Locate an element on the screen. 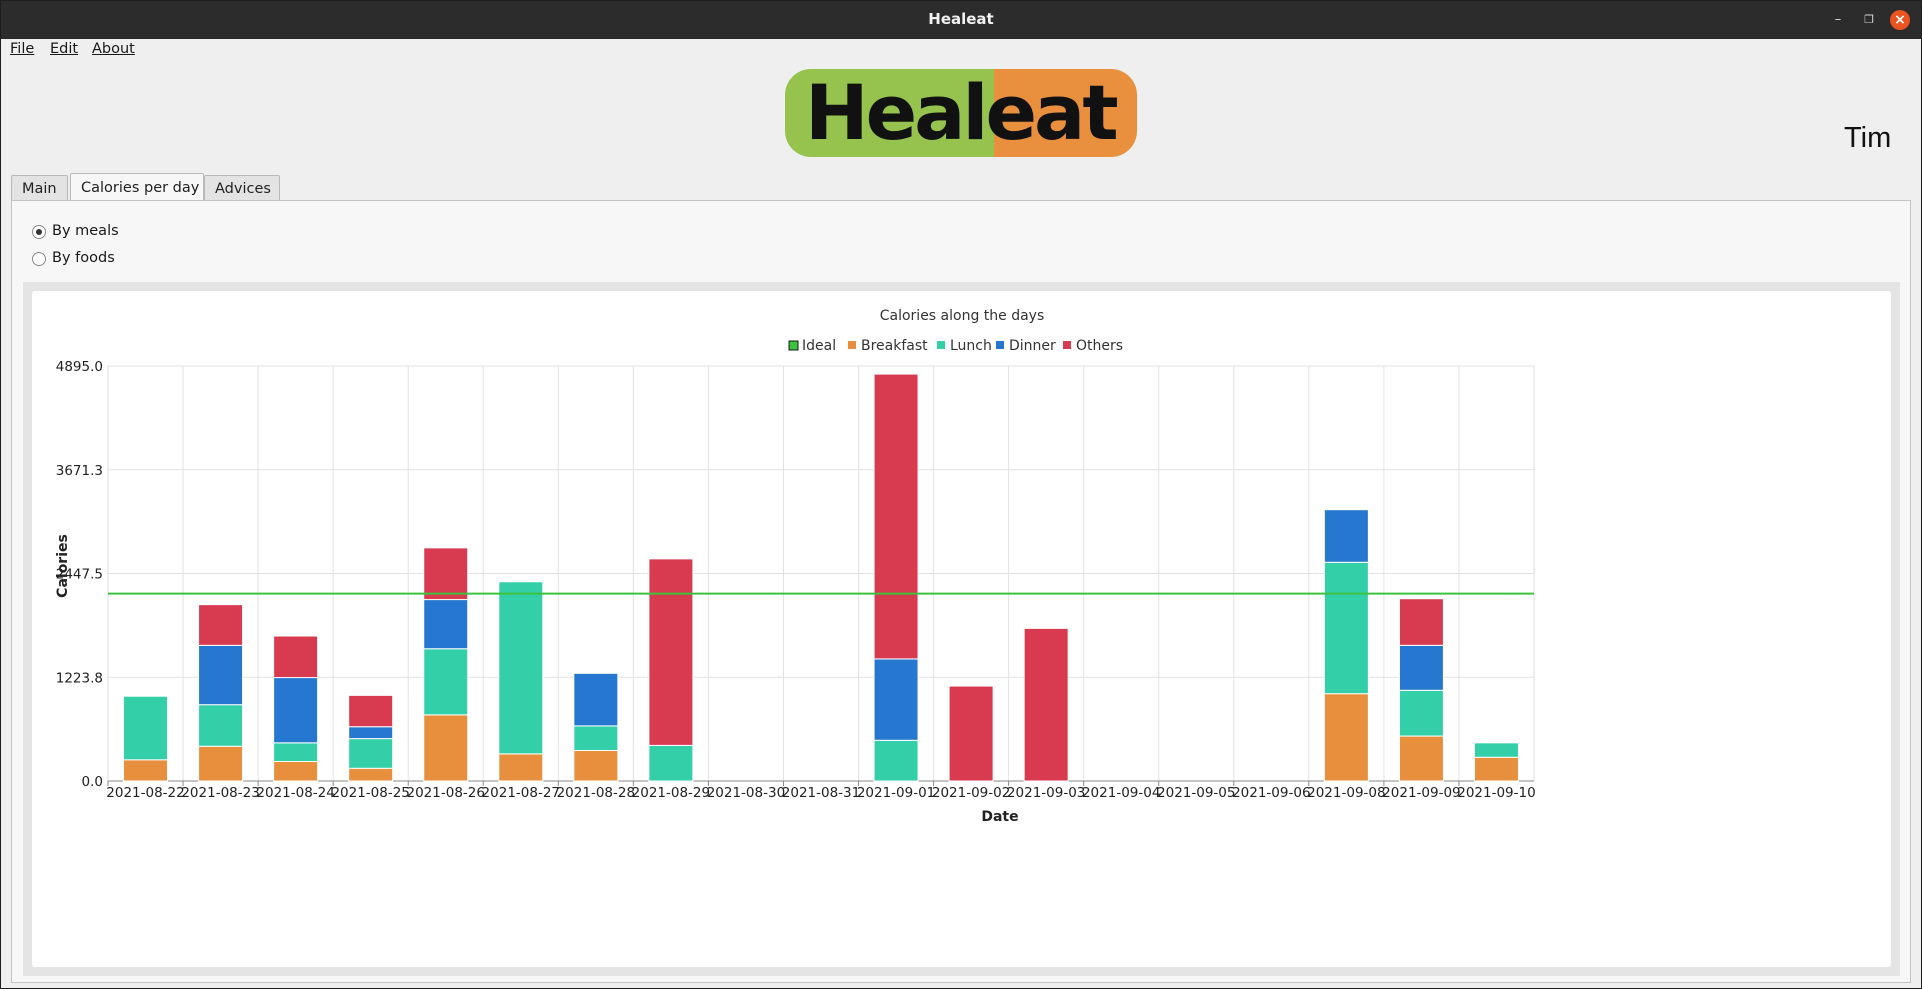  x-tick-label: 2021-09-03 is located at coordinates (1046, 793).